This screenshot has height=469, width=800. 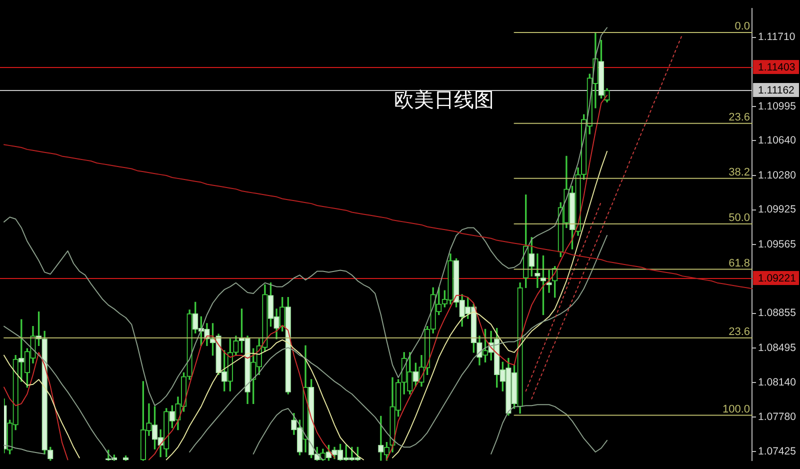 I want to click on candlestick, so click(x=537, y=271).